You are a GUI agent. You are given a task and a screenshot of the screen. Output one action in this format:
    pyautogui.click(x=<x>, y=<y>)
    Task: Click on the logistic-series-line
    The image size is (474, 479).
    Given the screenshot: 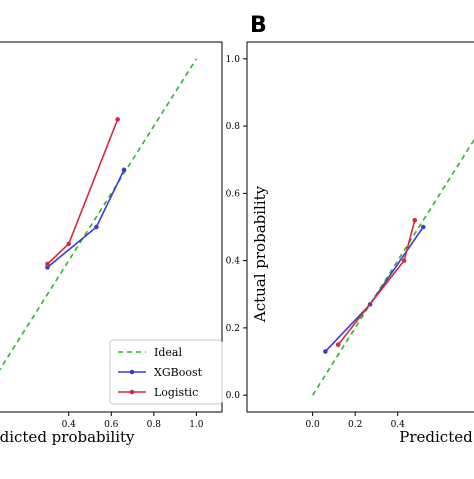 What is the action you would take?
    pyautogui.click(x=82, y=192)
    